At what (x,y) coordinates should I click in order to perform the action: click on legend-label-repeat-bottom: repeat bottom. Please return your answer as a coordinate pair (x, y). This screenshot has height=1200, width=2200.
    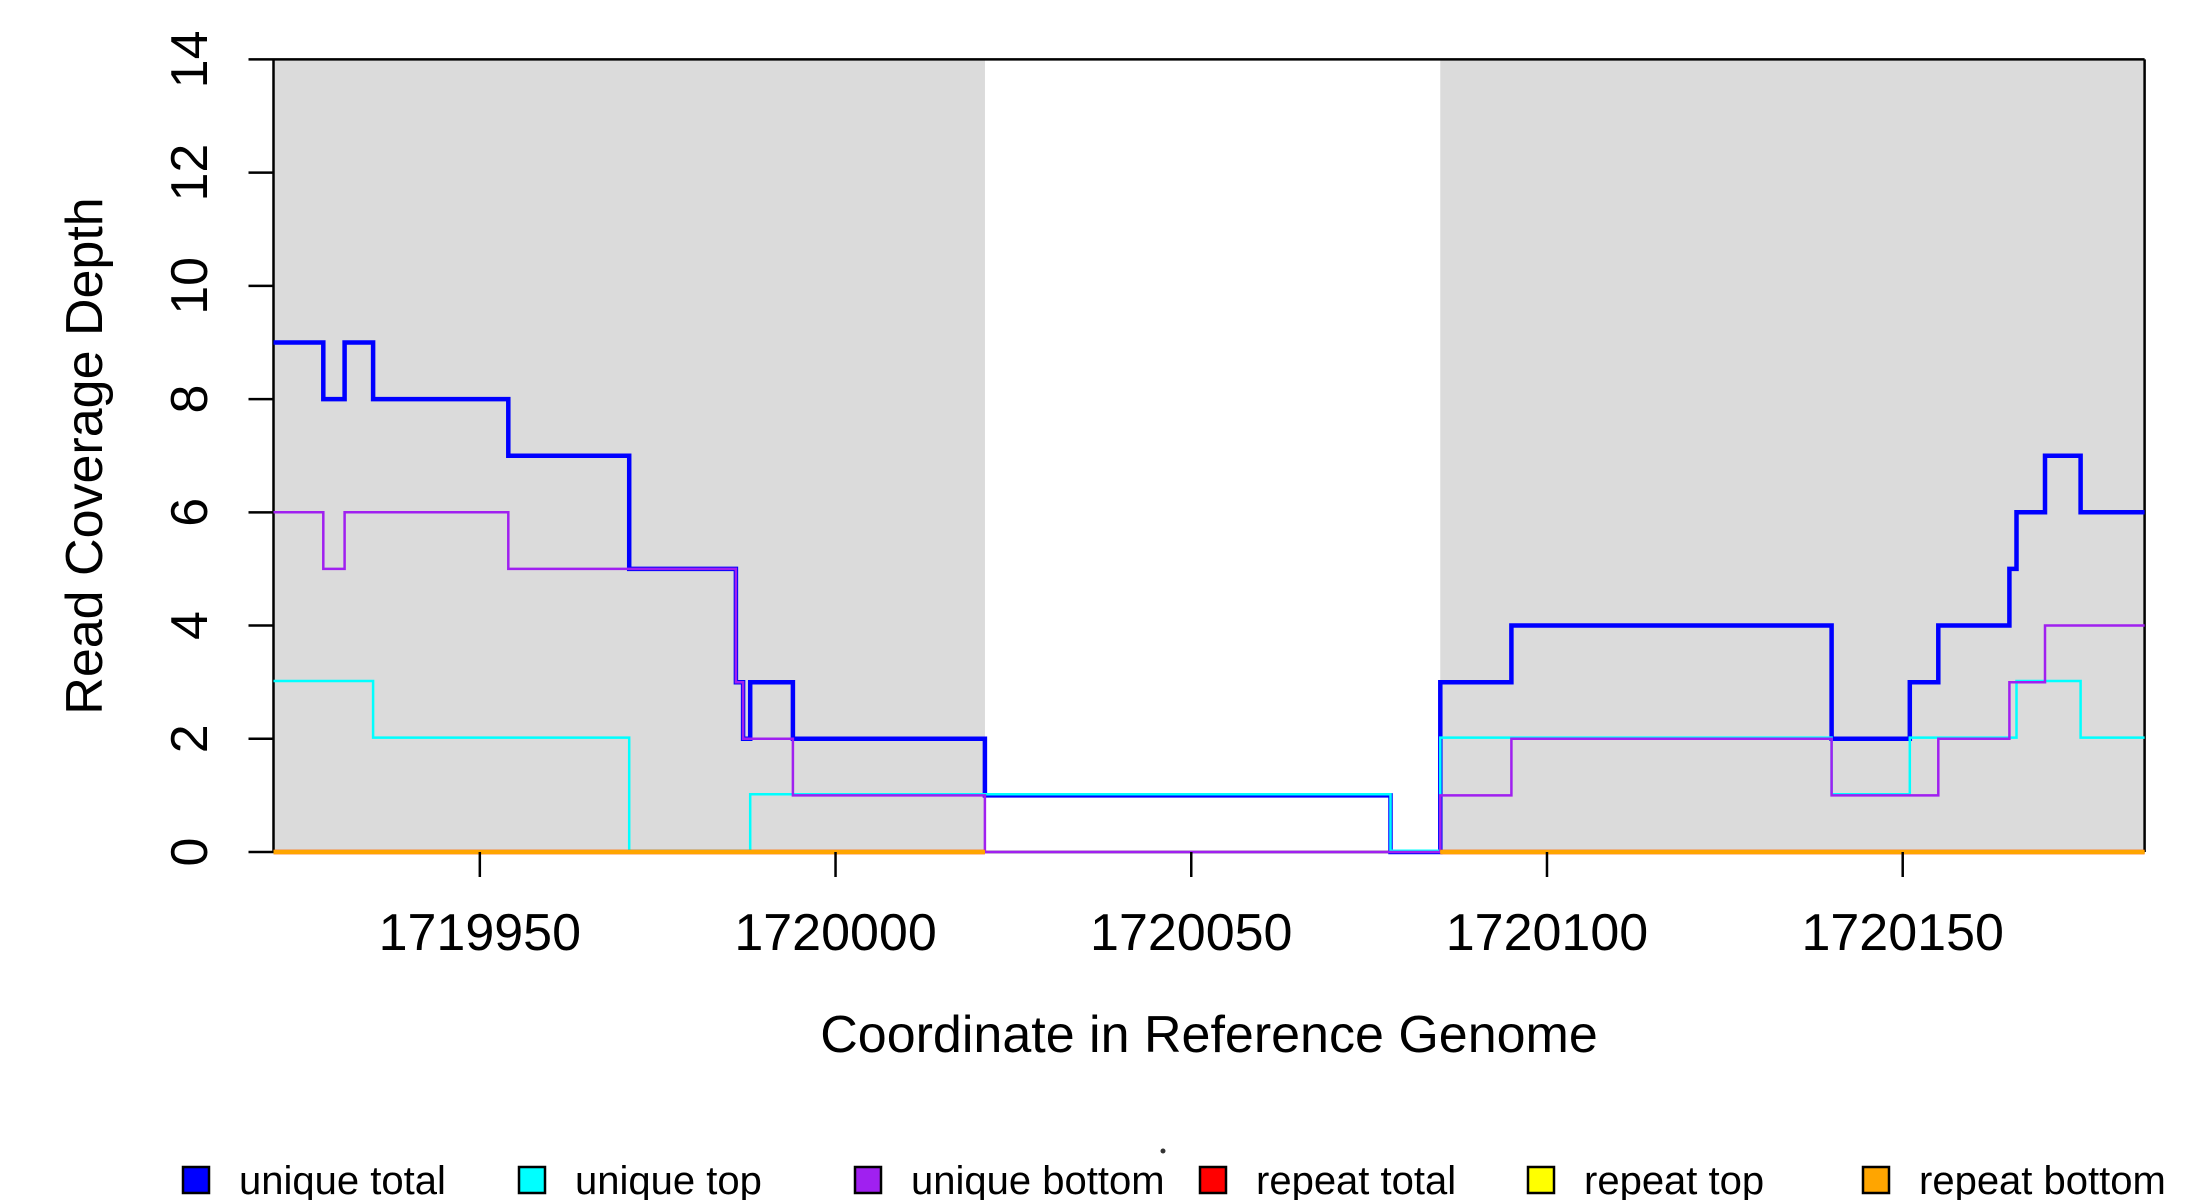
    Looking at the image, I should click on (2042, 1179).